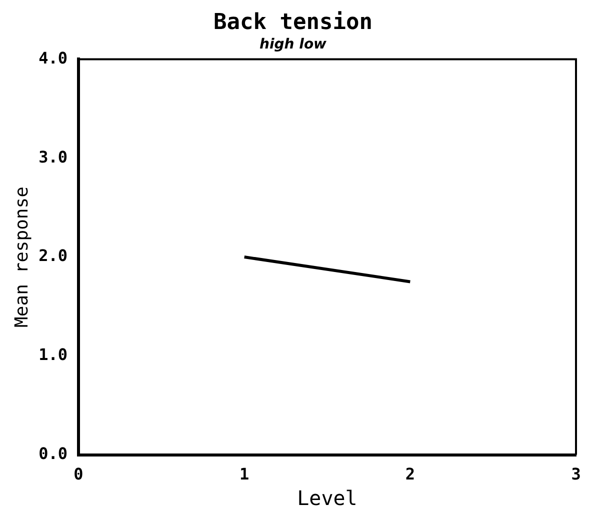  What do you see at coordinates (53, 156) in the screenshot?
I see `y-tick-label: 3.0` at bounding box center [53, 156].